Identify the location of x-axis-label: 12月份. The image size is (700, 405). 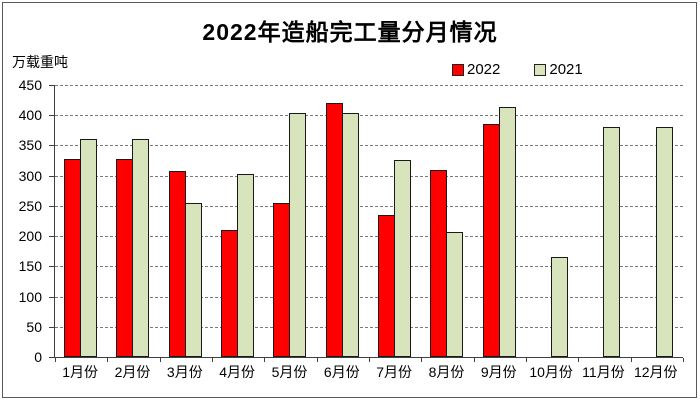
(655, 372).